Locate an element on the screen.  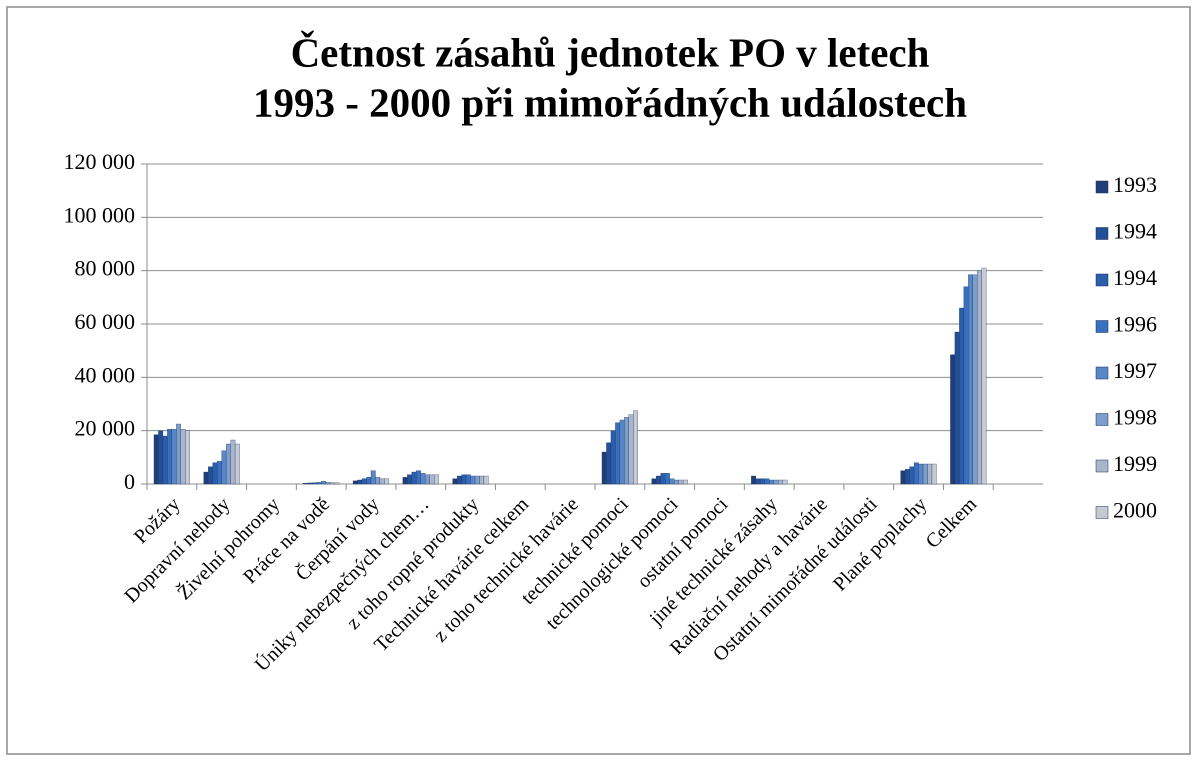
y-tick-label: 0 is located at coordinates (129, 481).